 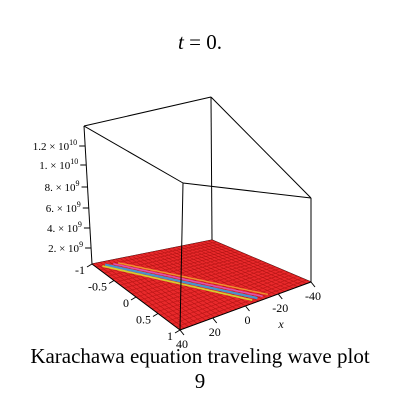 What do you see at coordinates (170, 336) in the screenshot?
I see `y-tick-label: 1` at bounding box center [170, 336].